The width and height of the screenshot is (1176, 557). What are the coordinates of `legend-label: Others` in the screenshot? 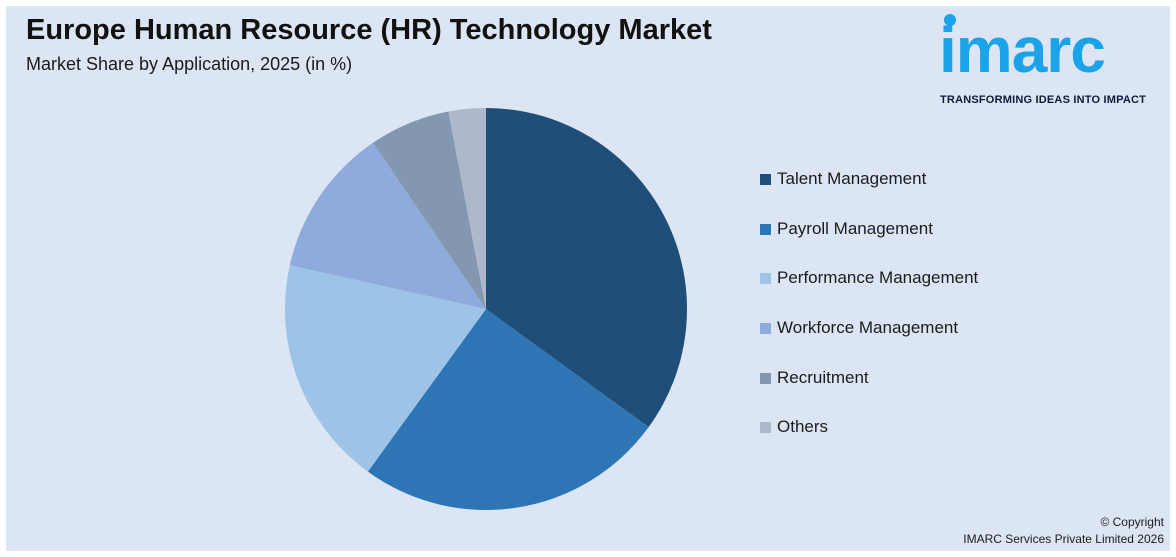 It's located at (803, 427).